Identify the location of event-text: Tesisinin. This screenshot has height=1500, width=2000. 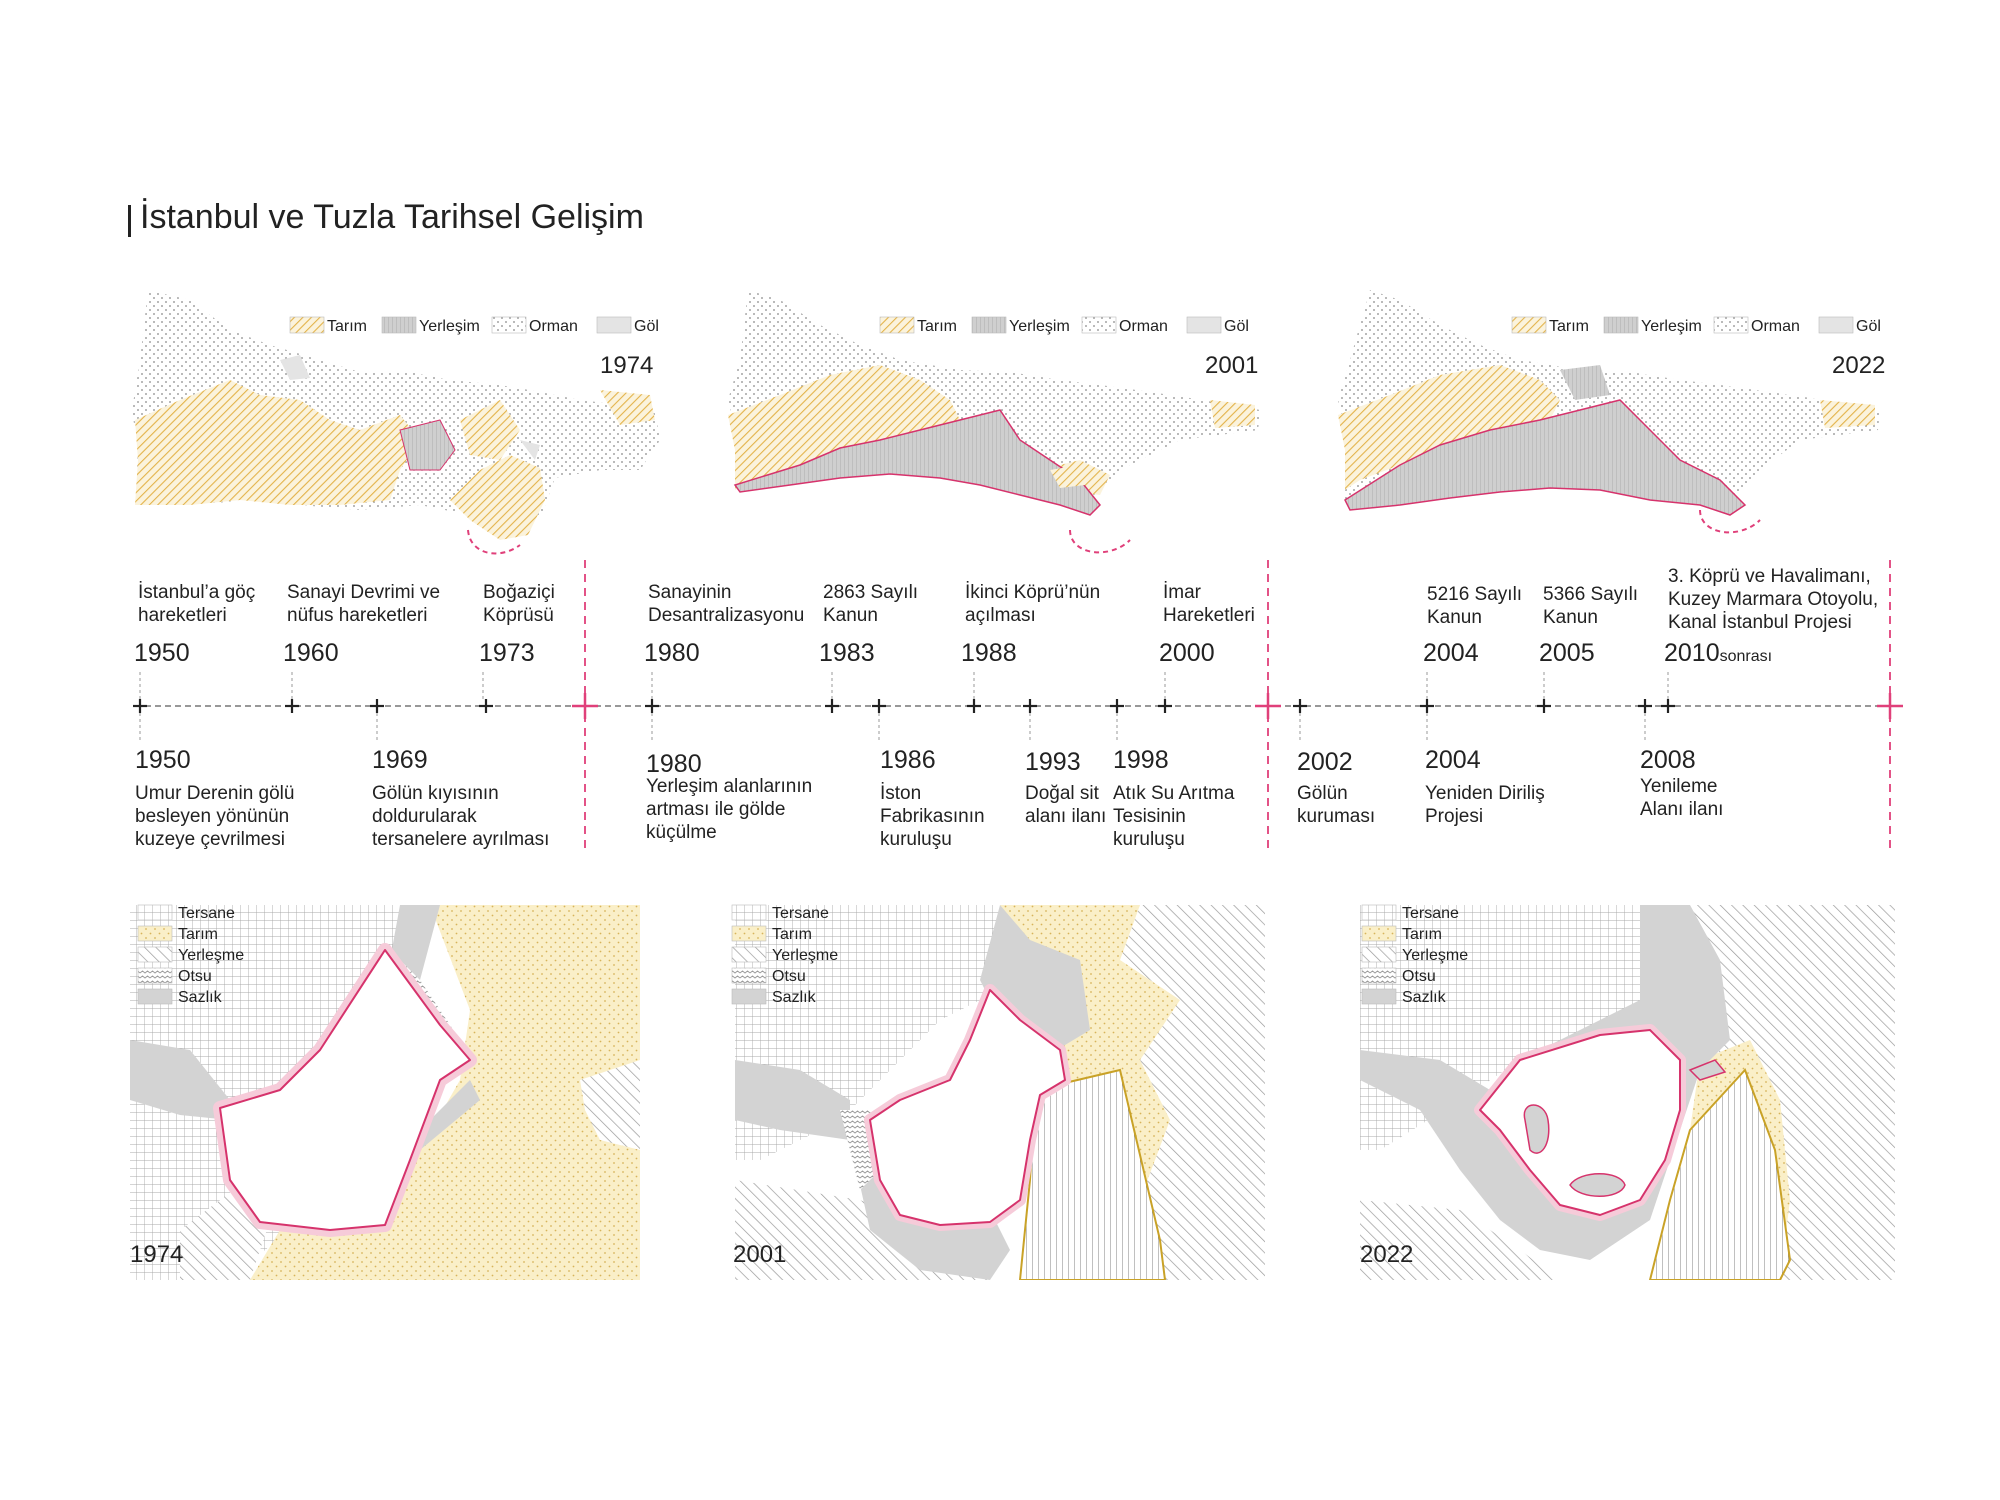
(1149, 816).